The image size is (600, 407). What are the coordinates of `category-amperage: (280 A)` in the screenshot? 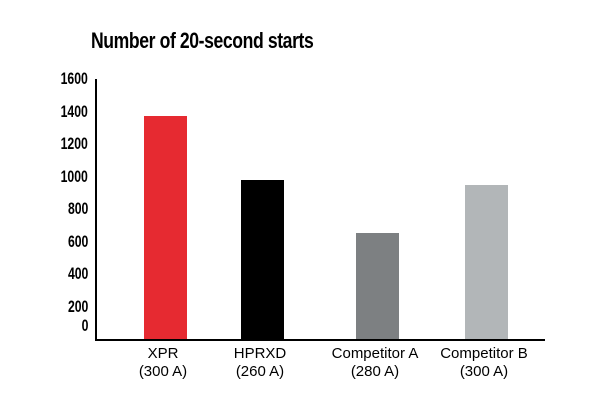 It's located at (375, 371).